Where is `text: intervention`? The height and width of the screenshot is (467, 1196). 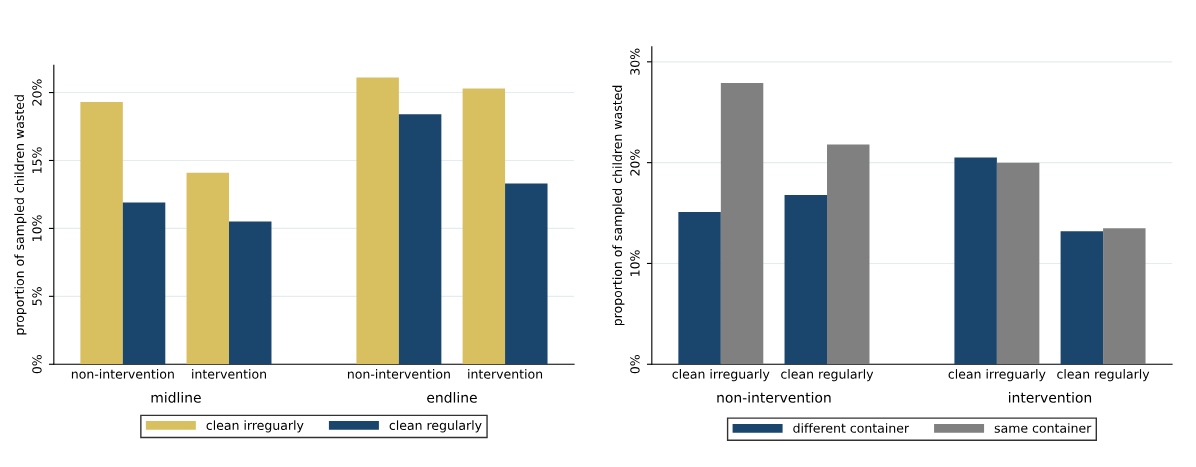
text: intervention is located at coordinates (1050, 397).